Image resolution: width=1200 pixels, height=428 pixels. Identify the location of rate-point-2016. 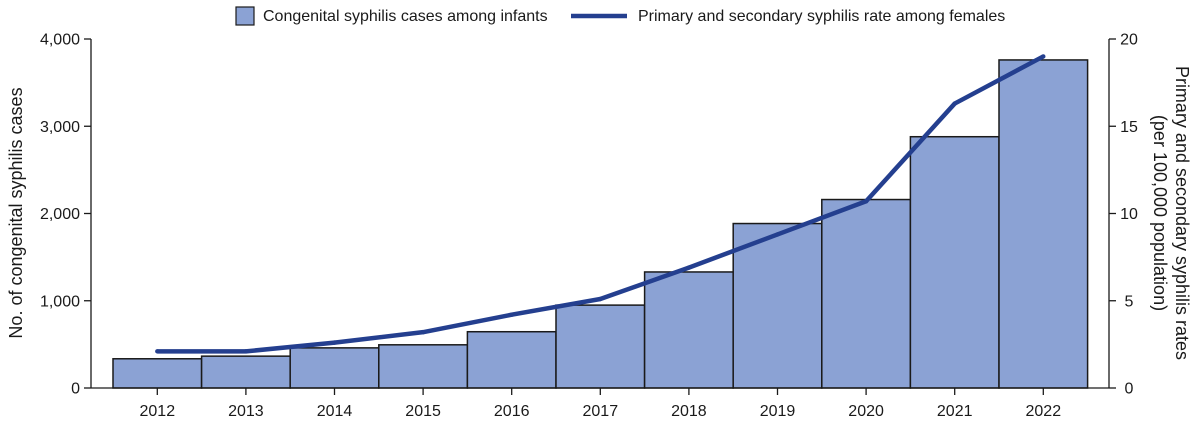
(511, 314).